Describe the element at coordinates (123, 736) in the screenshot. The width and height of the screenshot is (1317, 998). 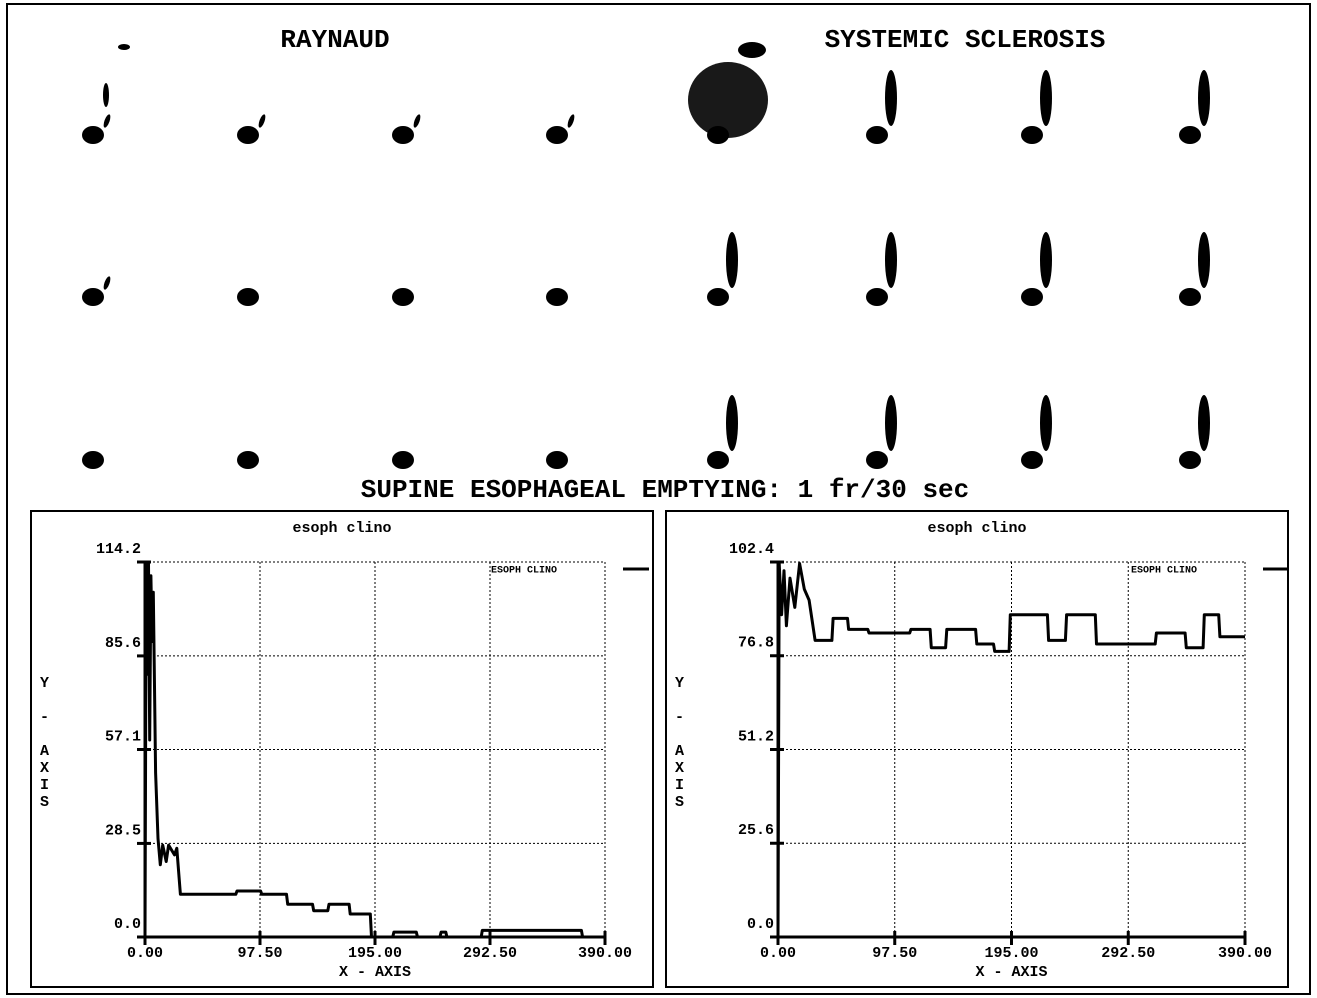
I see `y-tick-label: 57.1` at that location.